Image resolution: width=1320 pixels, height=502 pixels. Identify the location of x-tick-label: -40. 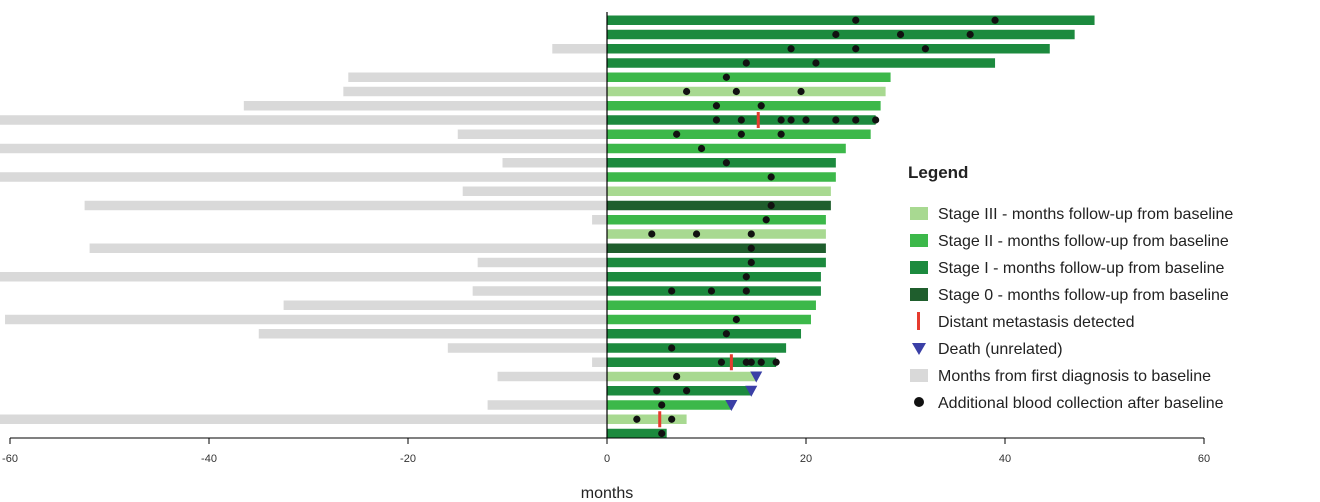
(209, 459).